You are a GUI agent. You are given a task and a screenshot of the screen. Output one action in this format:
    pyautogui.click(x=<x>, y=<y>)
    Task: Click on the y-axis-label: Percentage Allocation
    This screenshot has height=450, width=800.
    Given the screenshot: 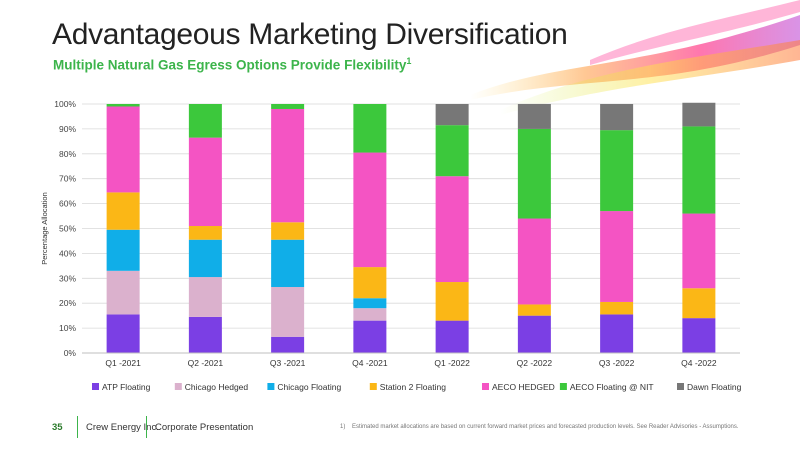 What is the action you would take?
    pyautogui.click(x=44, y=228)
    